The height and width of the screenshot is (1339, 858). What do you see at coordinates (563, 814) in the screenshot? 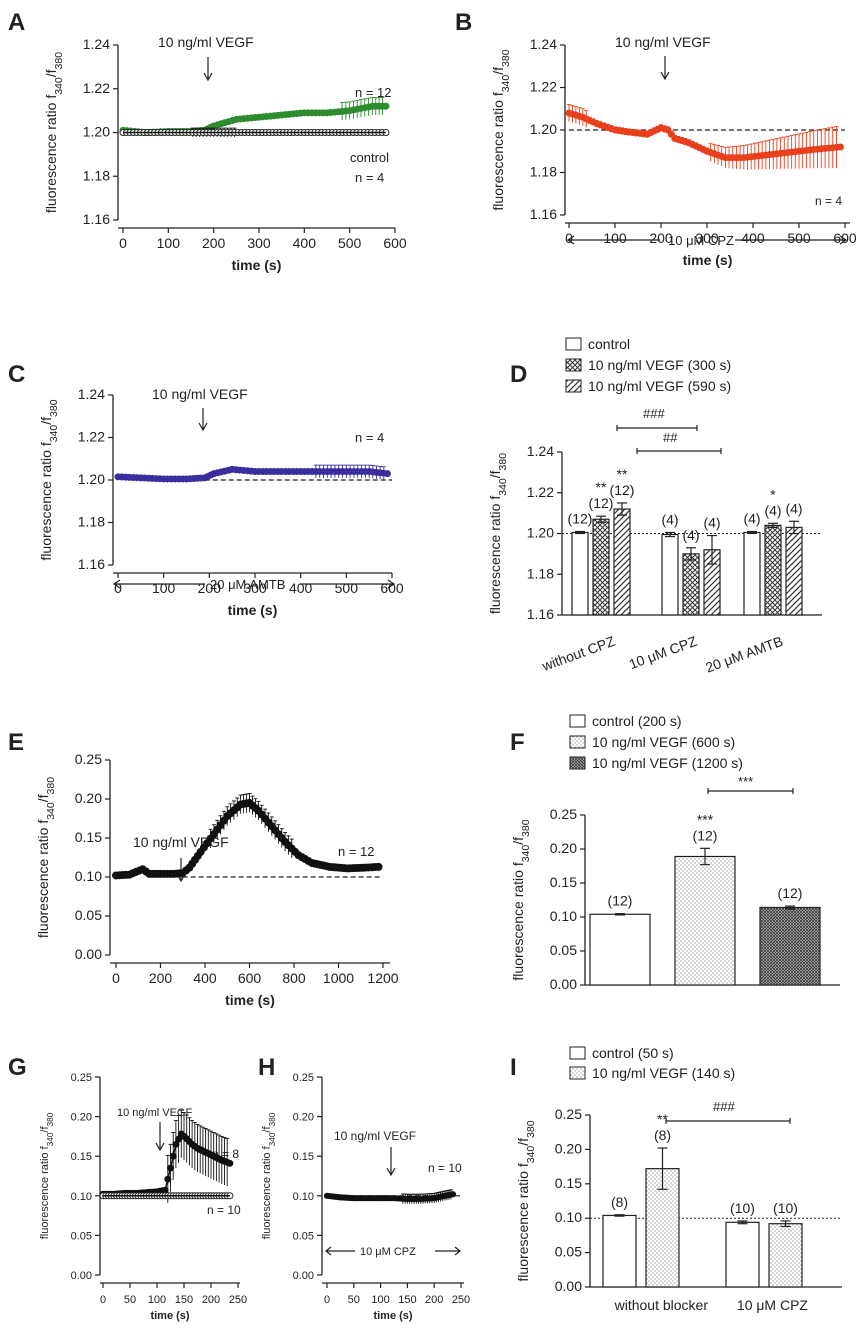
I see `y-tick-label-F: 0.25` at bounding box center [563, 814].